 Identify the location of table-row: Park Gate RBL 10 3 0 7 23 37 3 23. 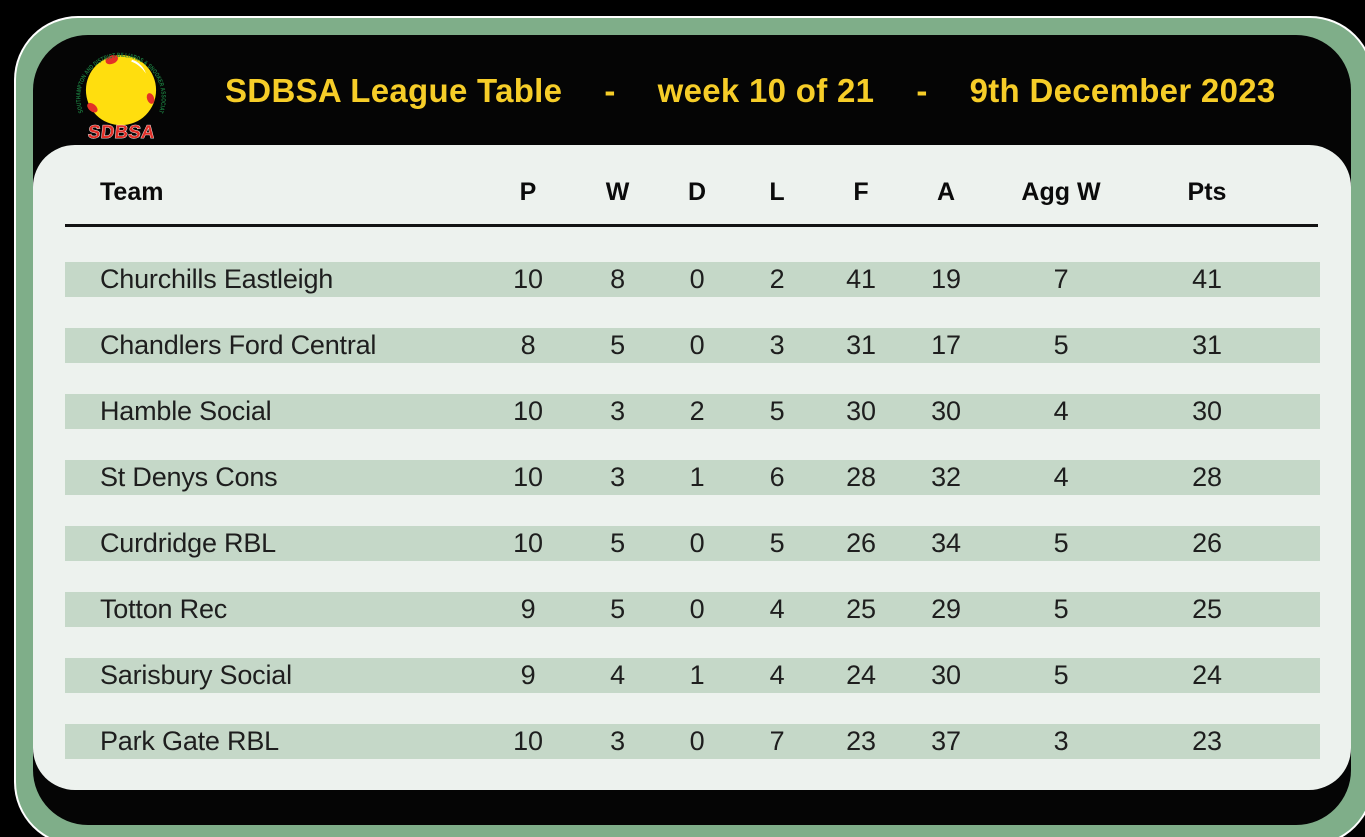
(692, 741).